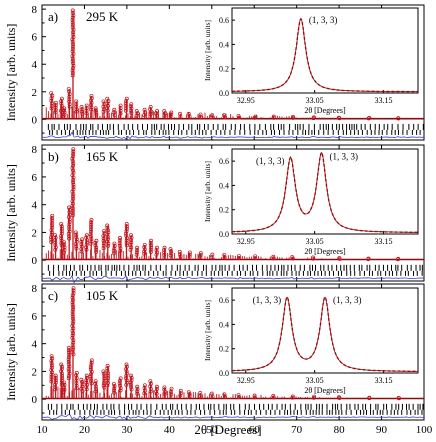 The height and width of the screenshot is (442, 436). I want to click on x-tick-label: 40, so click(170, 430).